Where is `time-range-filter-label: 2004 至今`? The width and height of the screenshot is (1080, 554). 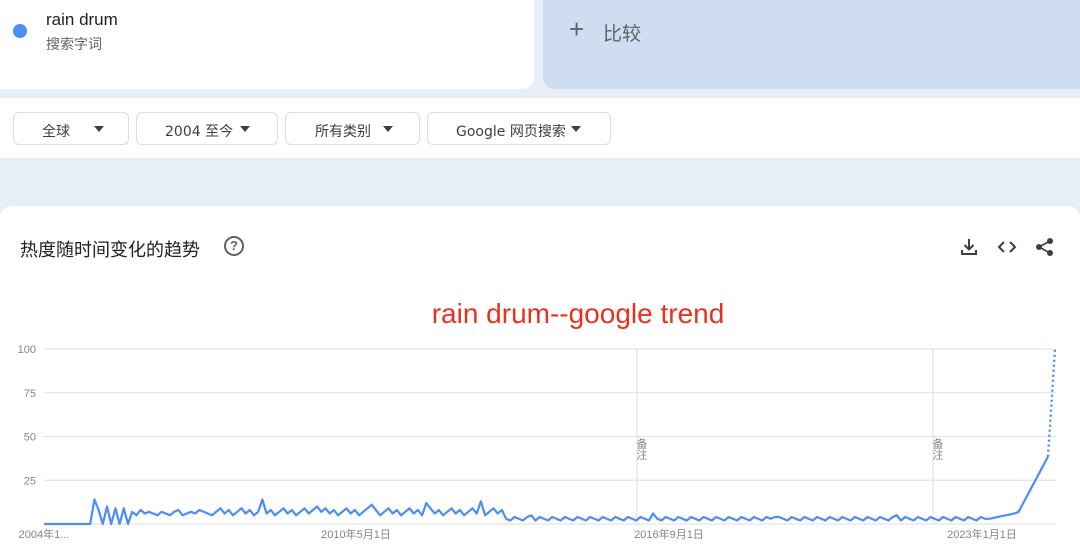
time-range-filter-label: 2004 至今 is located at coordinates (199, 132).